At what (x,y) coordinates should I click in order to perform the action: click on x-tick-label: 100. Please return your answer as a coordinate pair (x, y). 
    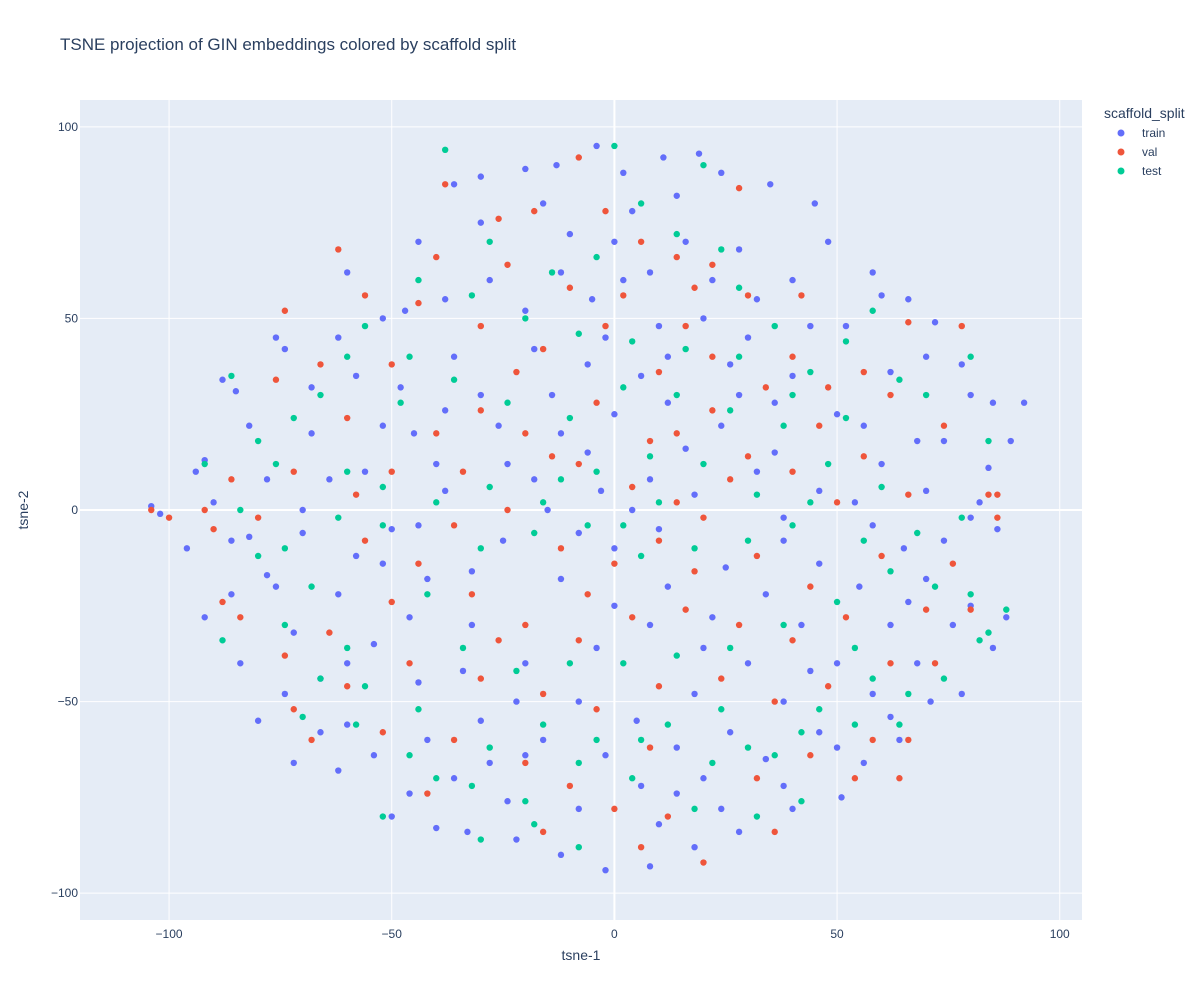
    Looking at the image, I should click on (1060, 934).